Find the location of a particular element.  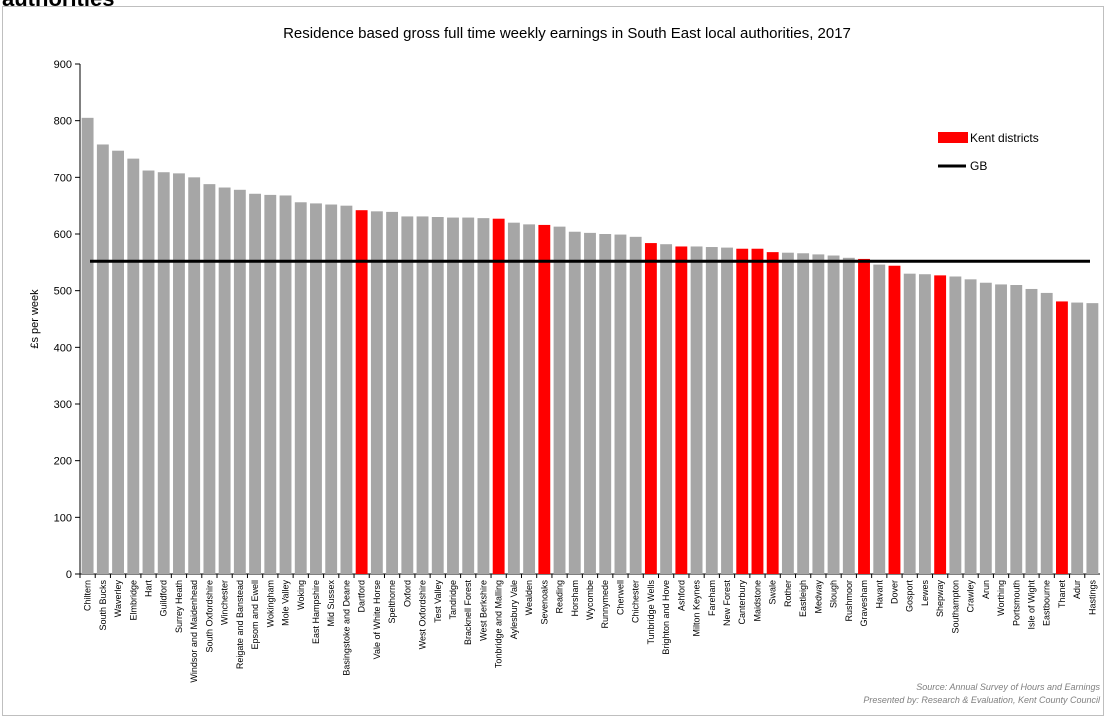

bar-isle-of-wight is located at coordinates (1031, 431).